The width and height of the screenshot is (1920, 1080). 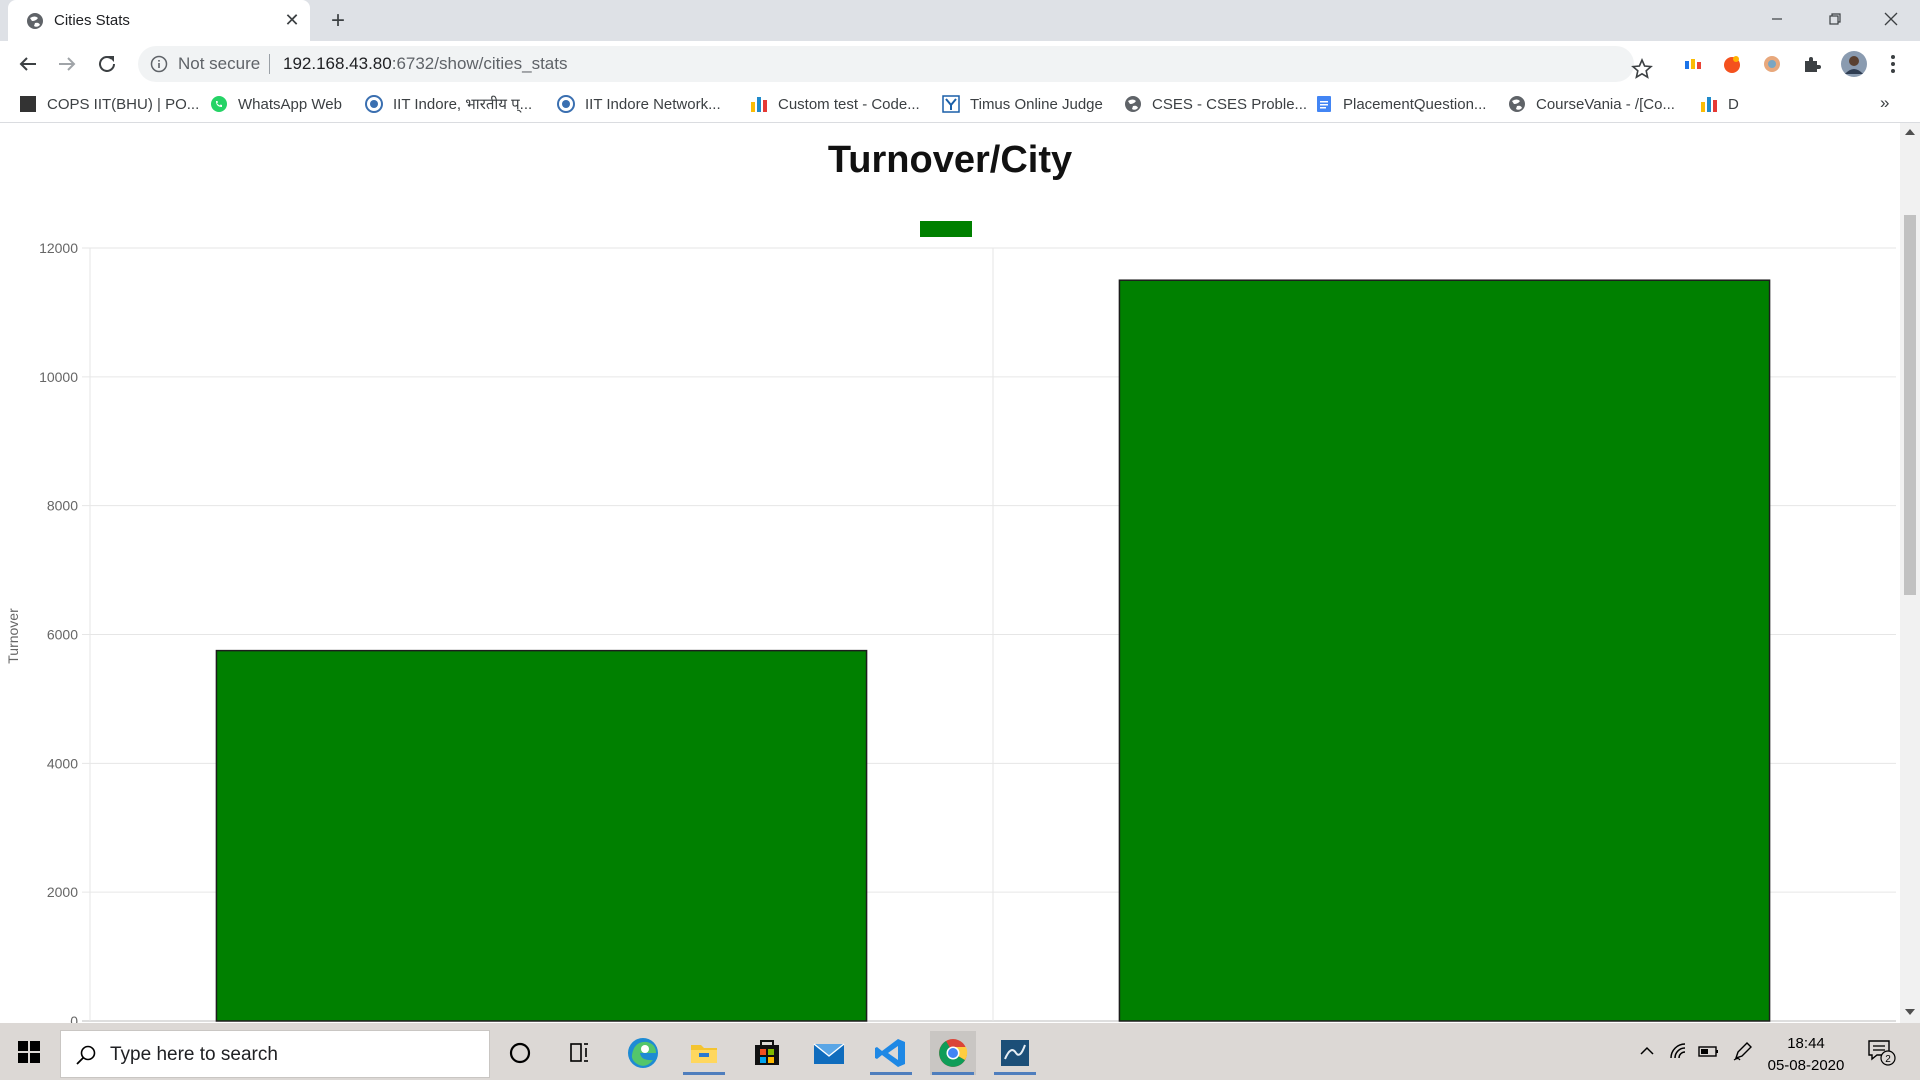 I want to click on close-icon, so click(x=1891, y=19).